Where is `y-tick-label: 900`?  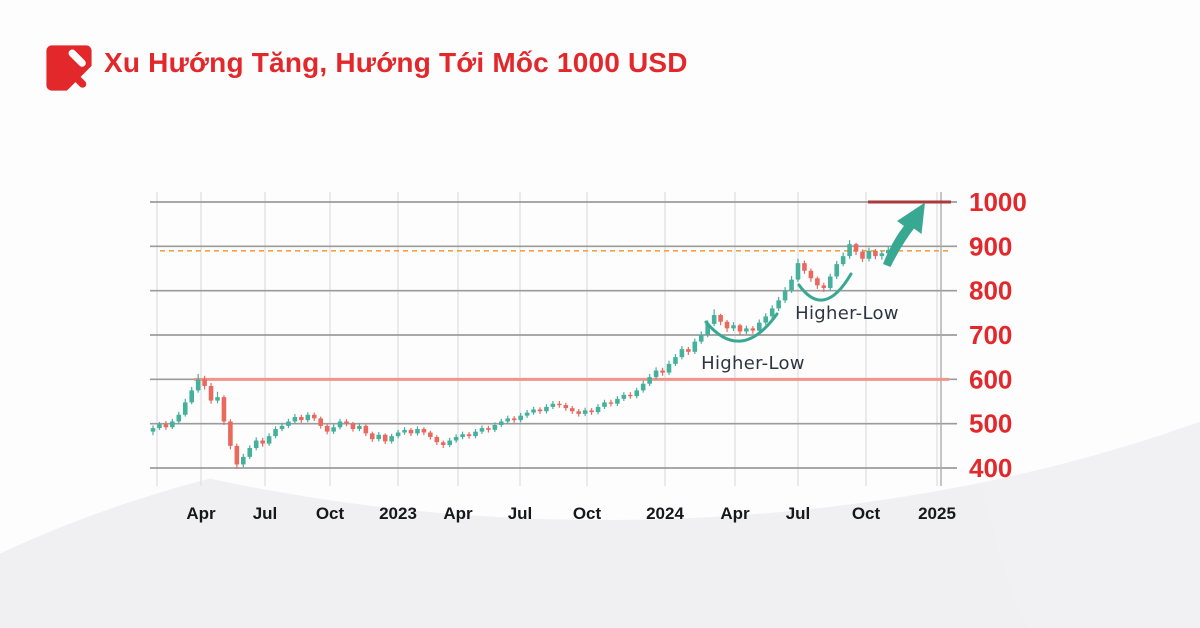 y-tick-label: 900 is located at coordinates (990, 246).